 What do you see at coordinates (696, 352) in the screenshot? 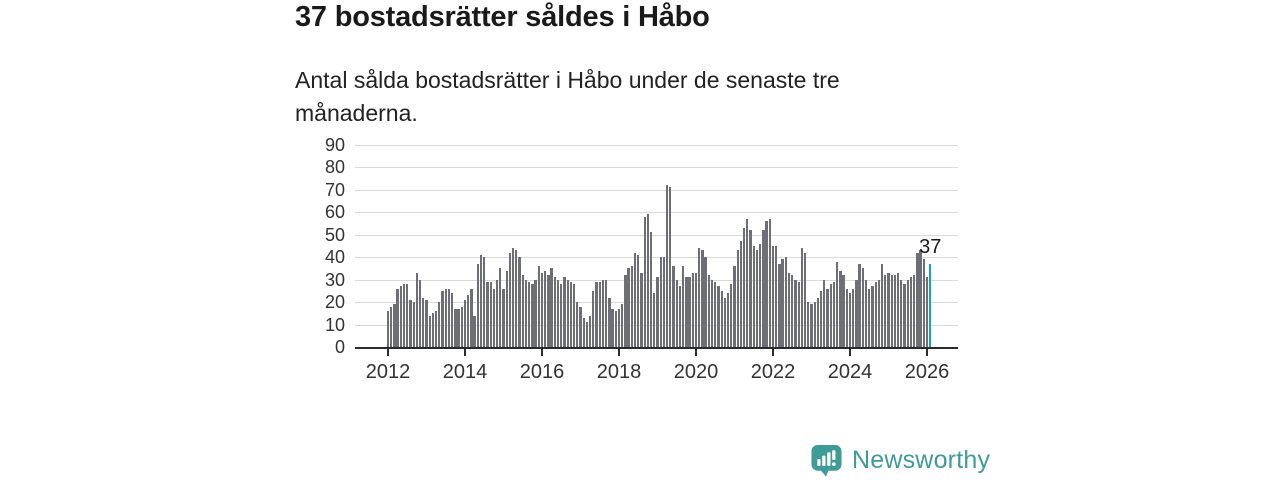
I see `x-axis-tick-2020` at bounding box center [696, 352].